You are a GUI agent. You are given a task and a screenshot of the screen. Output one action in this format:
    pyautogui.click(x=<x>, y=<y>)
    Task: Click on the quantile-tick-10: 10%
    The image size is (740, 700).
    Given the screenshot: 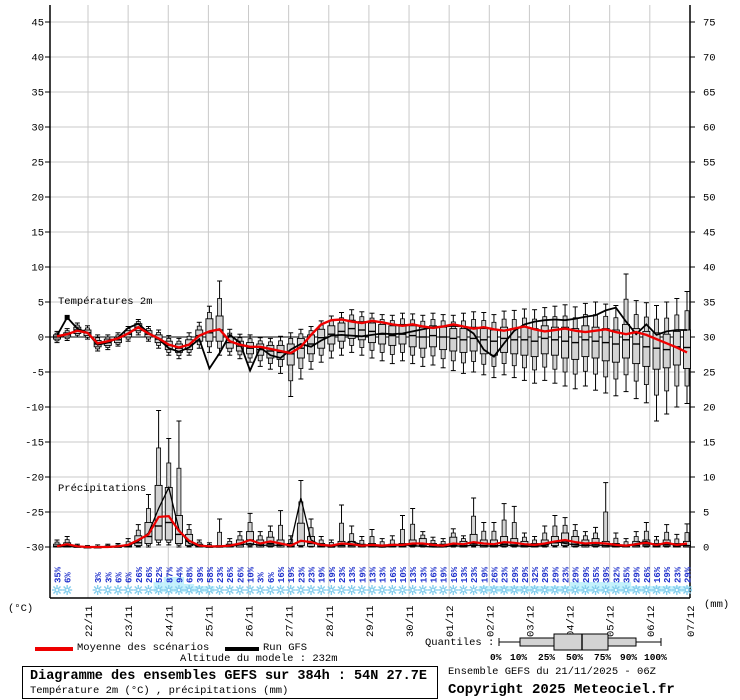 What is the action you would take?
    pyautogui.click(x=519, y=657)
    